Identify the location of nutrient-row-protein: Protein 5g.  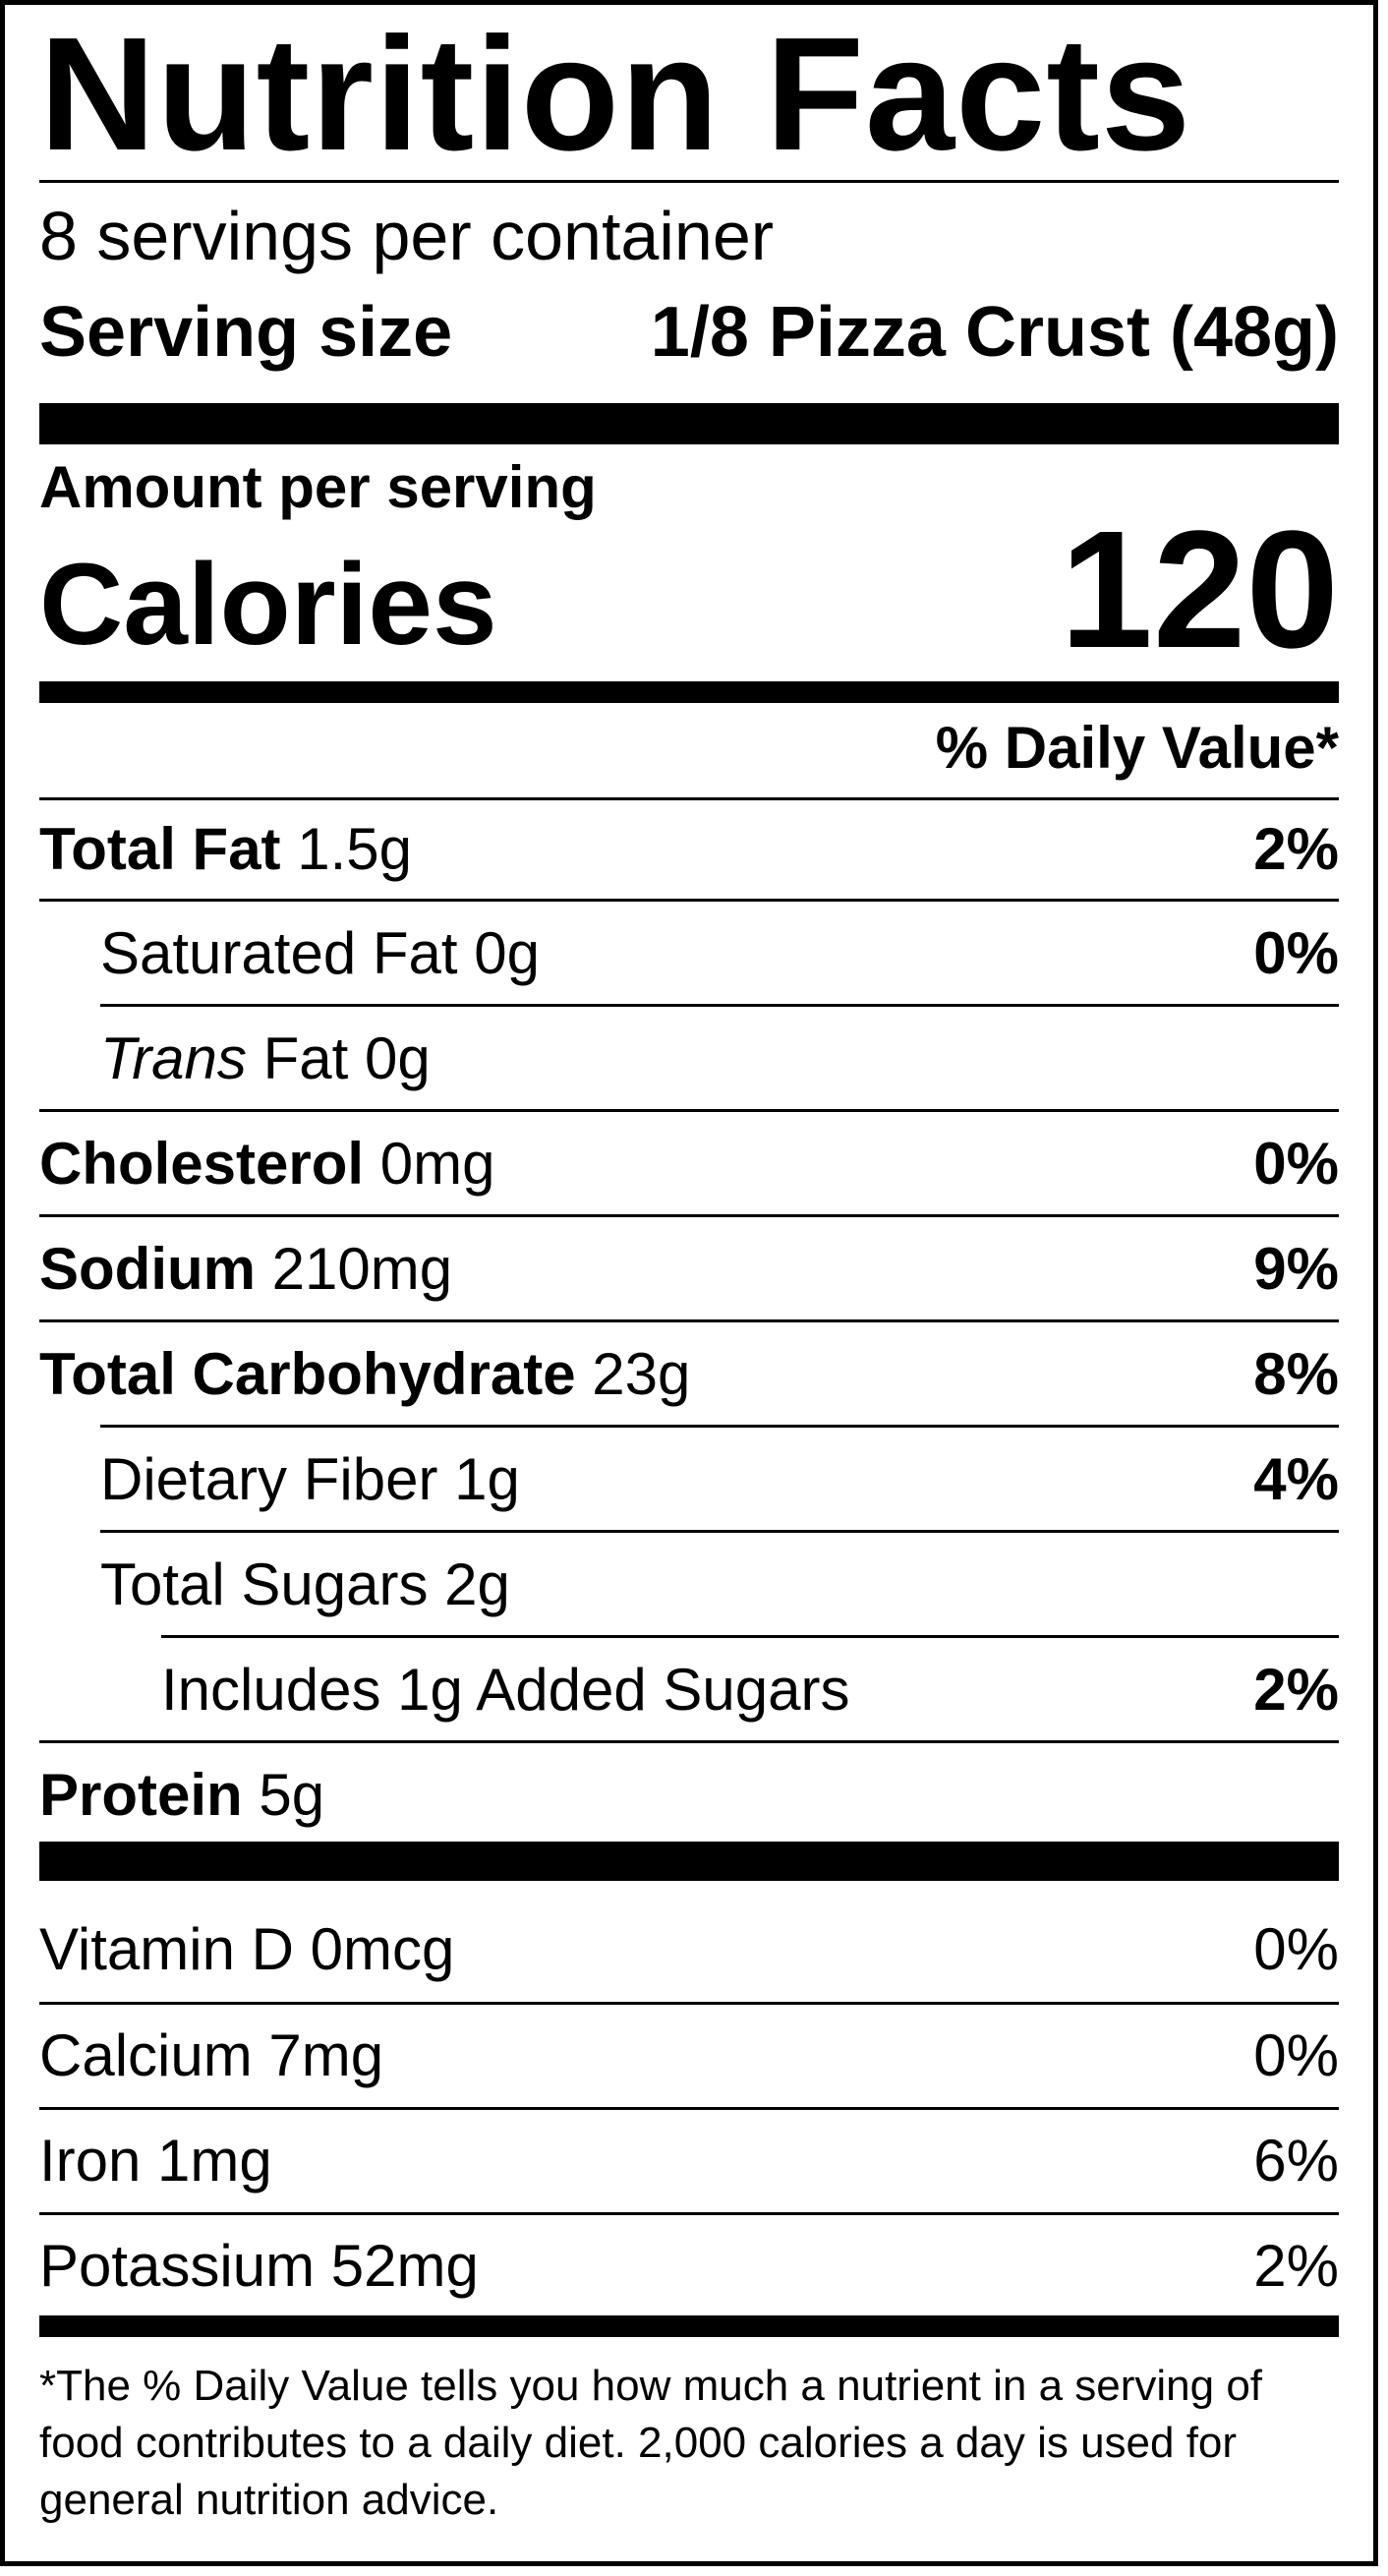
(689, 1795).